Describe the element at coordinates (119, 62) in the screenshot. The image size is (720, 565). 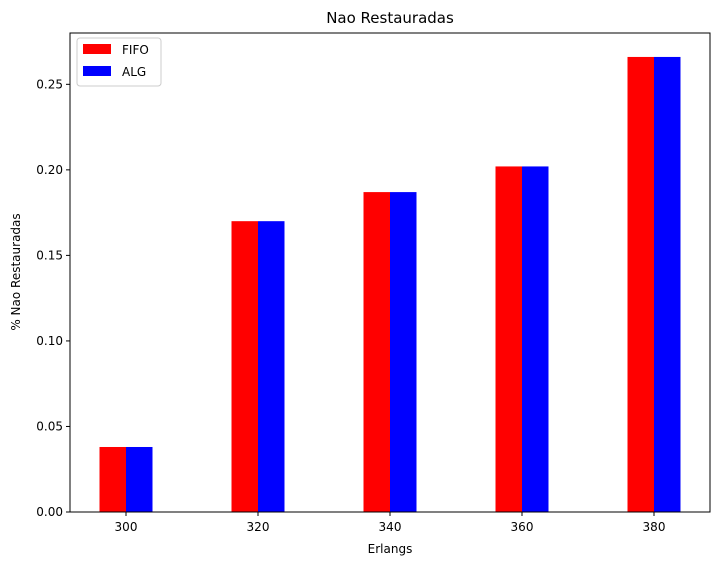
I see `legend: FIFO ALG` at that location.